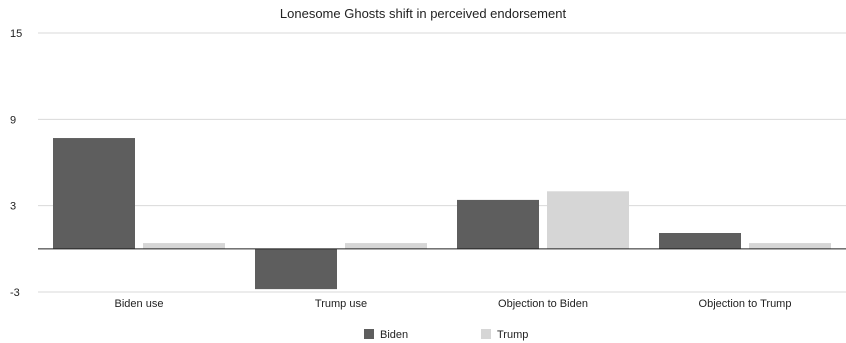 This screenshot has height=343, width=846. I want to click on x-tick-label: Objection to Biden, so click(543, 304).